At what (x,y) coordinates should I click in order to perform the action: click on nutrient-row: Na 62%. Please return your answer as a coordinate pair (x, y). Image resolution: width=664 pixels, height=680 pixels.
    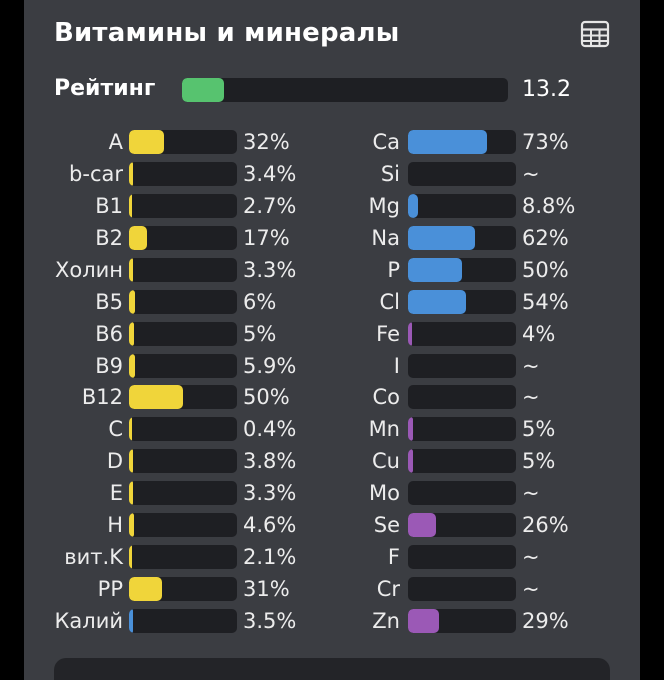
    Looking at the image, I should click on (424, 238).